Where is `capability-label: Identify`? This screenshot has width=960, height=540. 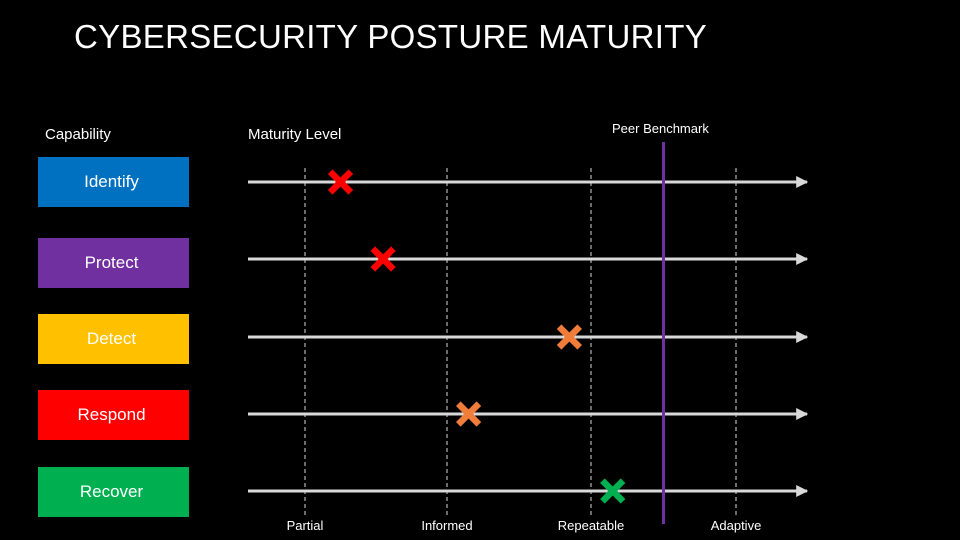
capability-label: Identify is located at coordinates (111, 181).